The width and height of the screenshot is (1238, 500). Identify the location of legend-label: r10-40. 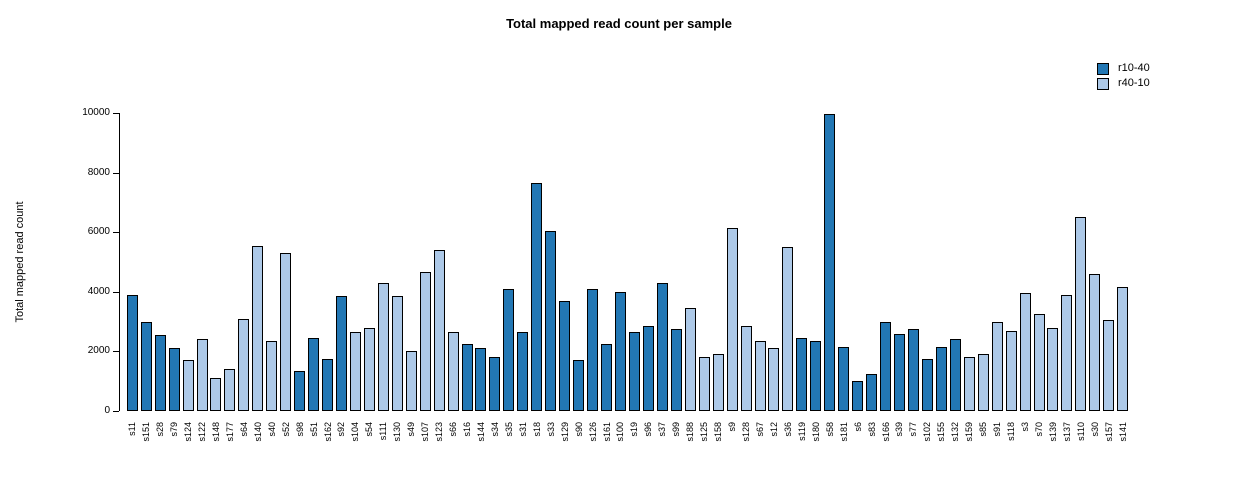
(1134, 68).